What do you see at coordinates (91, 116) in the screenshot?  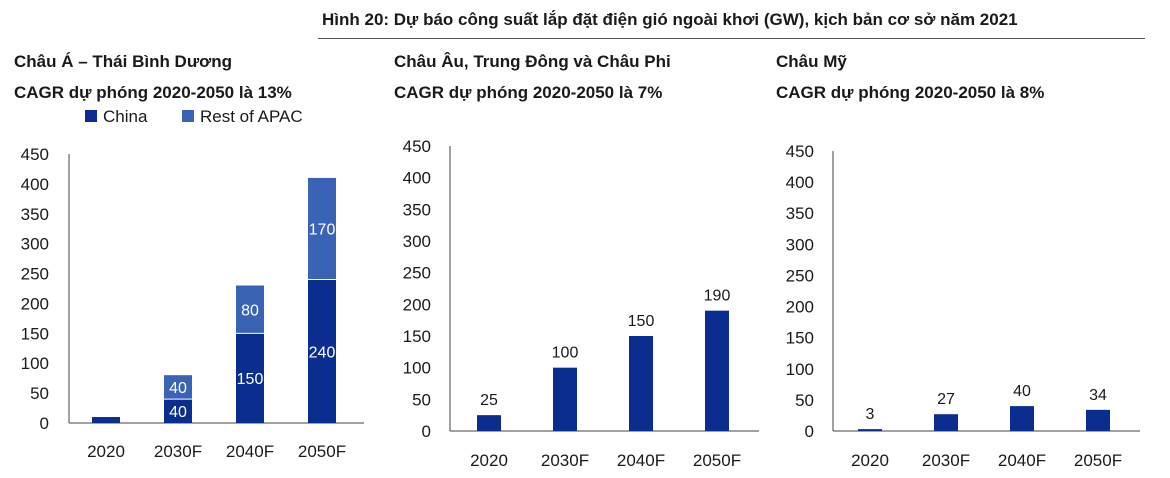 I see `legend-swatch-china` at bounding box center [91, 116].